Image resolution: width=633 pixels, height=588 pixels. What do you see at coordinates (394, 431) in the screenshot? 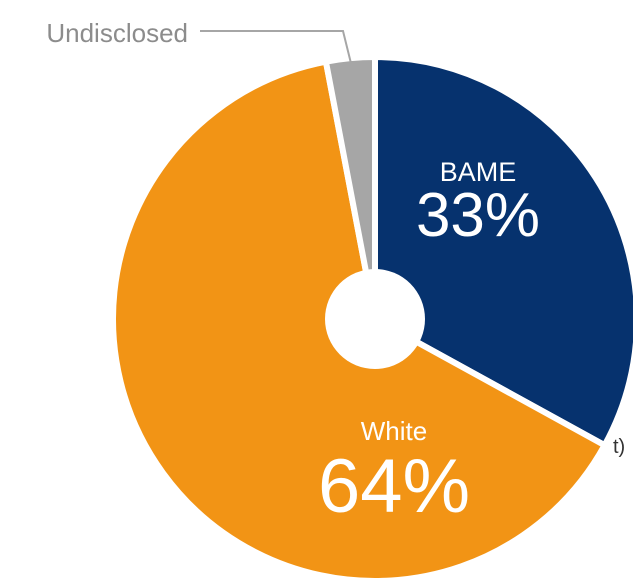
I see `slice-category-label: White` at bounding box center [394, 431].